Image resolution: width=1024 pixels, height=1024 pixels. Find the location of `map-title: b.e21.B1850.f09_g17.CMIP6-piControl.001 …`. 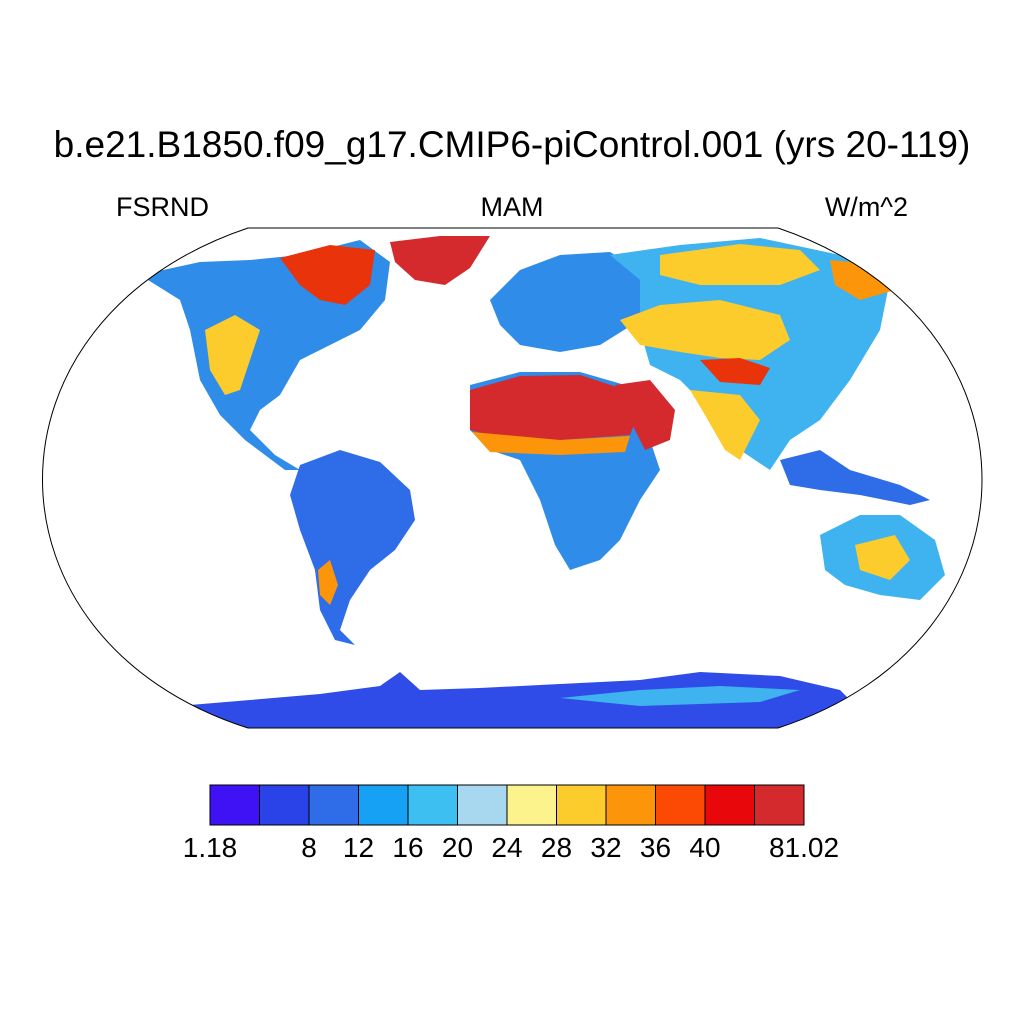

map-title: b.e21.B1850.f09_g17.CMIP6-piControl.001 … is located at coordinates (512, 144).